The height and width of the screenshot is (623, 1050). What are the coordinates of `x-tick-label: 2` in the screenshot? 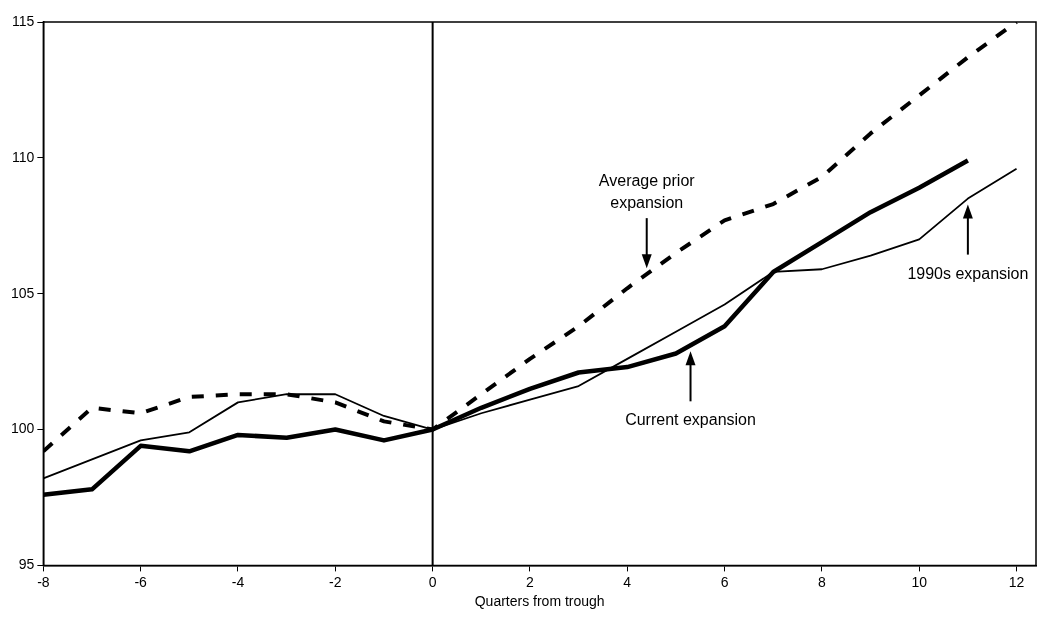 It's located at (530, 581).